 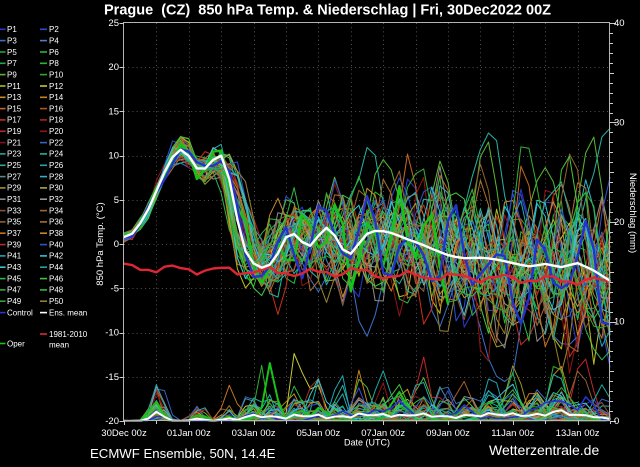 What do you see at coordinates (14, 256) in the screenshot?
I see `svg-text: P41` at bounding box center [14, 256].